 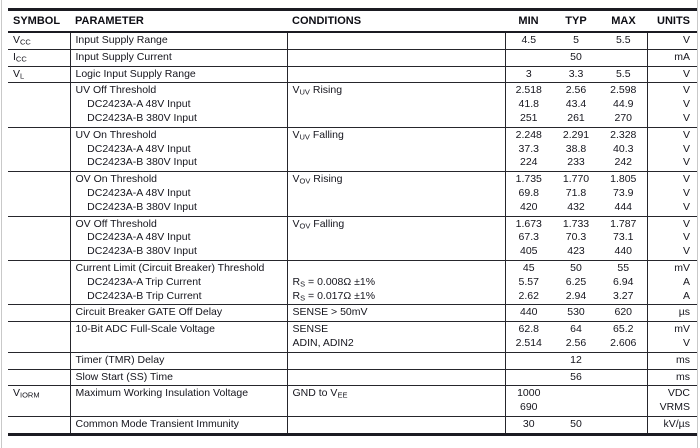 I want to click on parameter-cell: Circuit Breaker GATE Off Delay, so click(x=179, y=313).